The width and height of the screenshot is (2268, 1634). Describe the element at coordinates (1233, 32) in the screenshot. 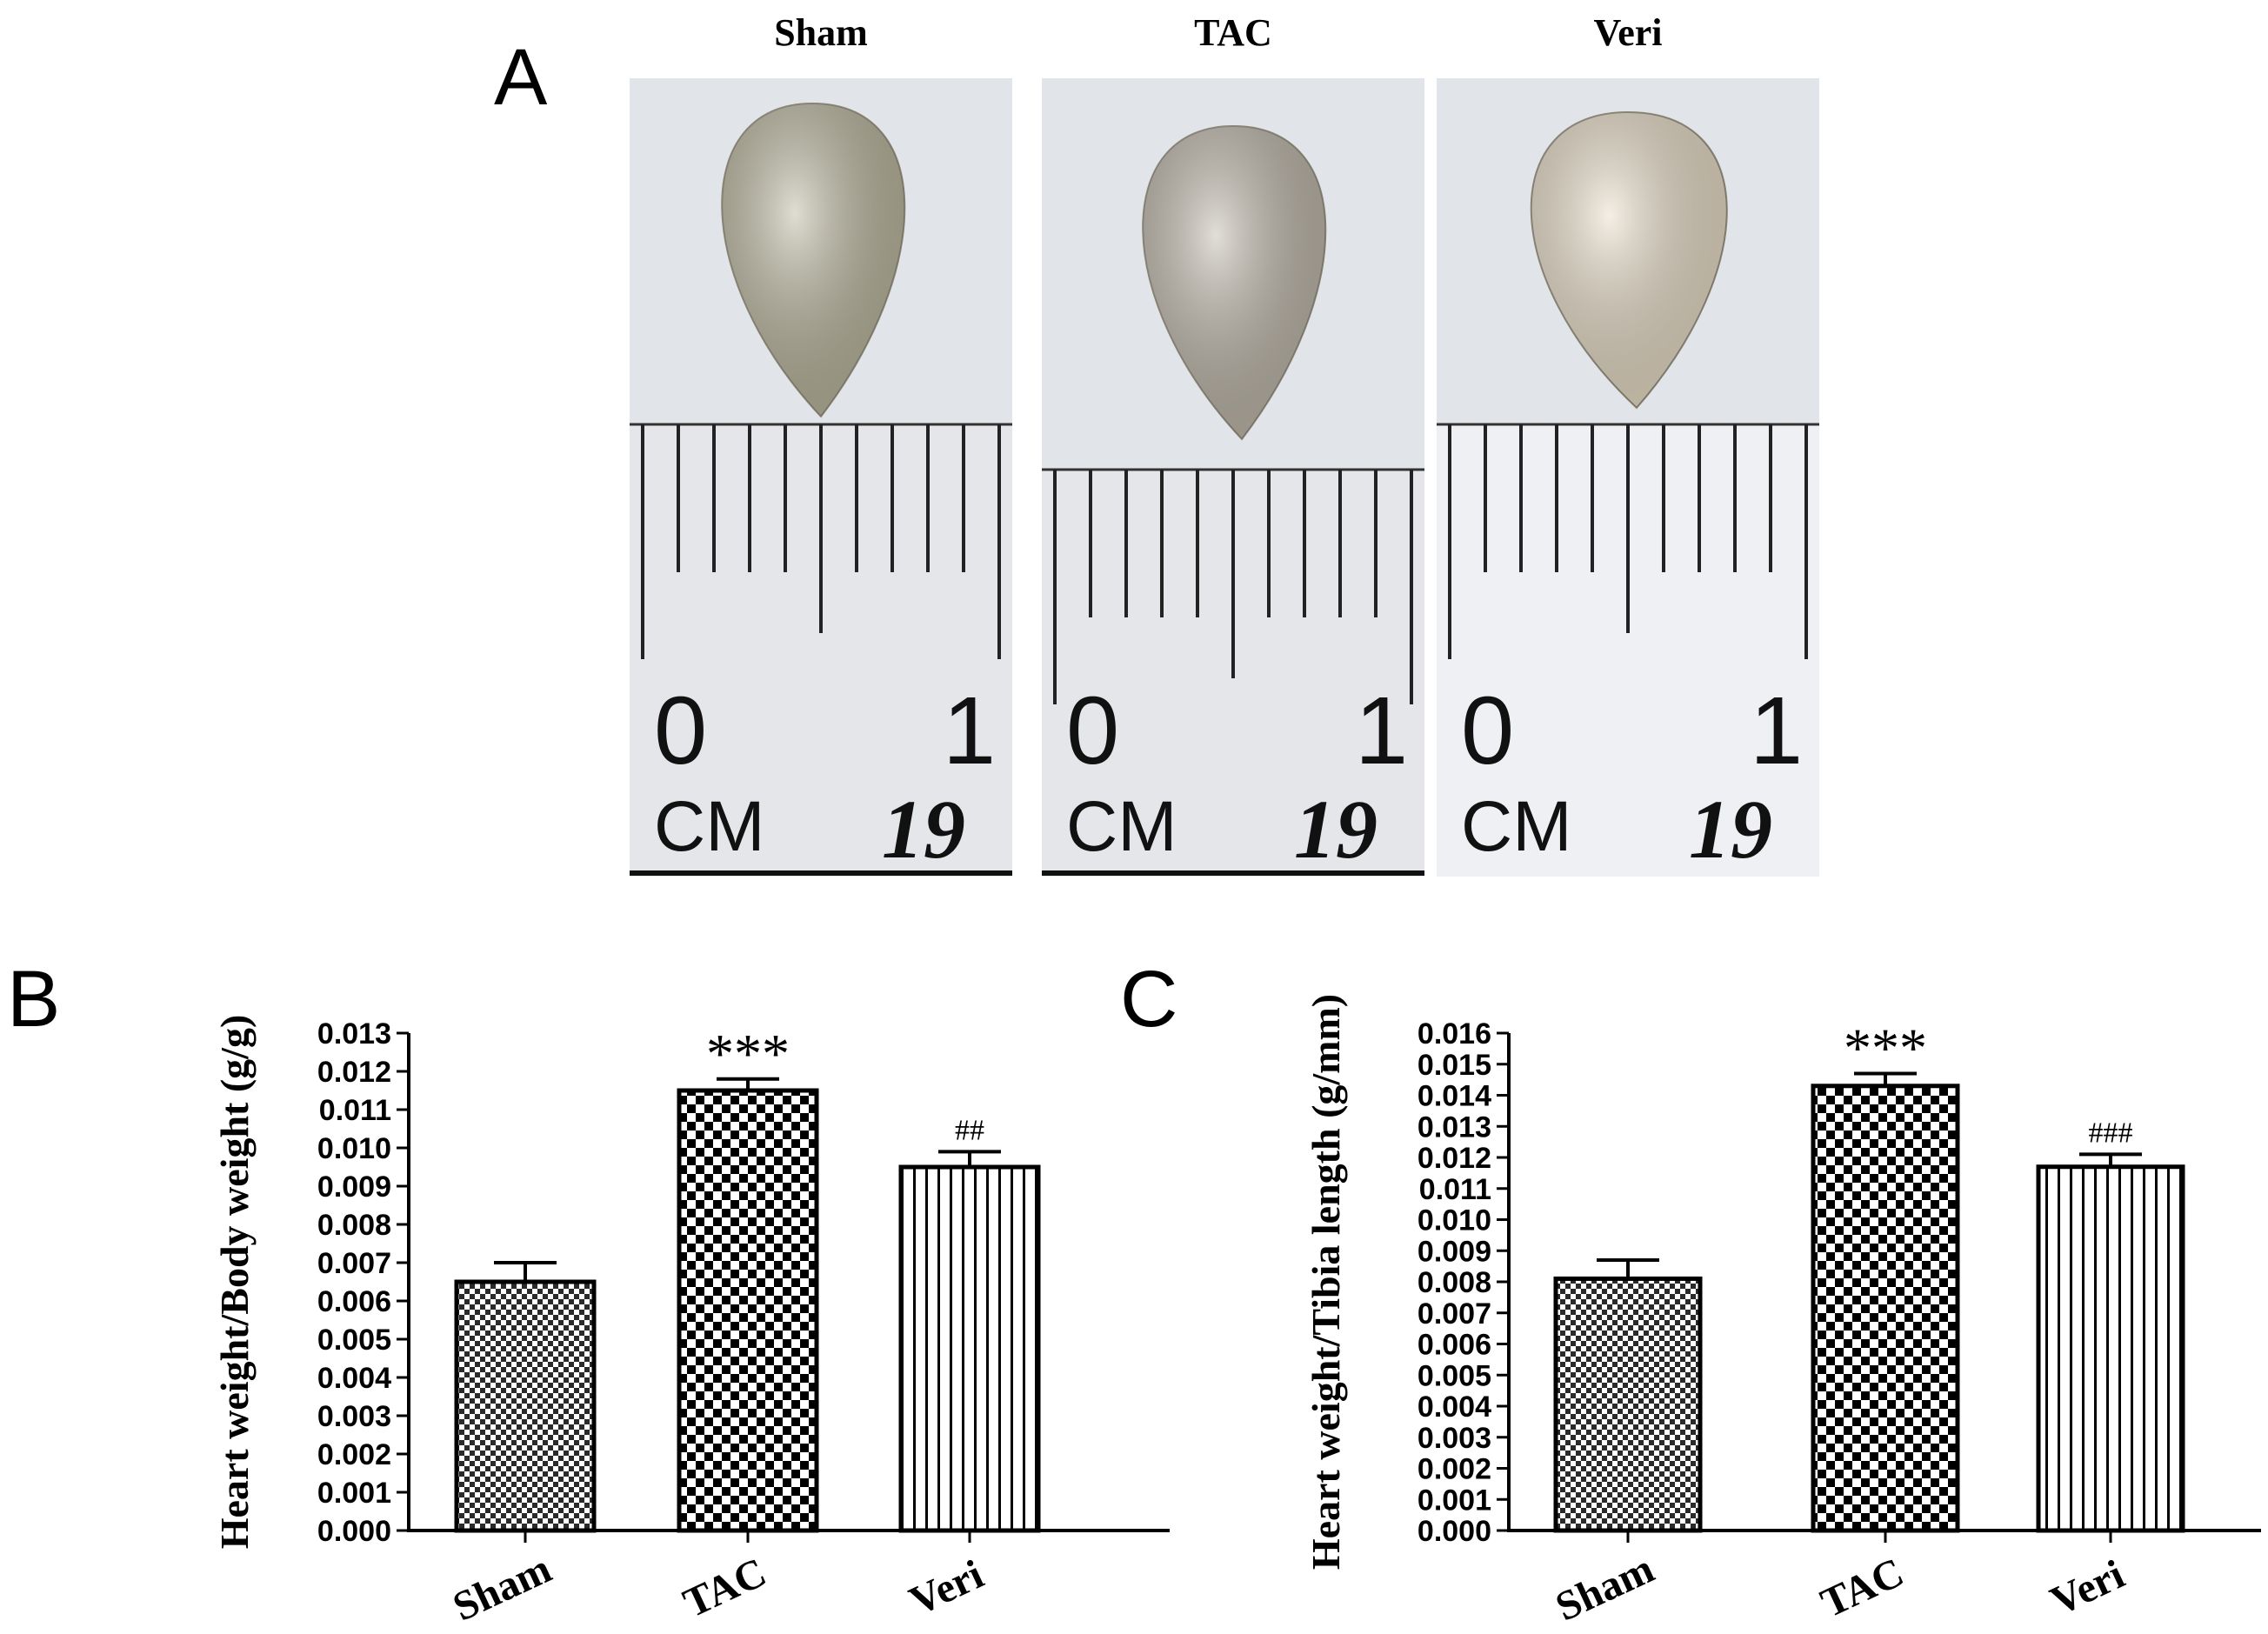

I see `photo-title-tac: TAC` at that location.